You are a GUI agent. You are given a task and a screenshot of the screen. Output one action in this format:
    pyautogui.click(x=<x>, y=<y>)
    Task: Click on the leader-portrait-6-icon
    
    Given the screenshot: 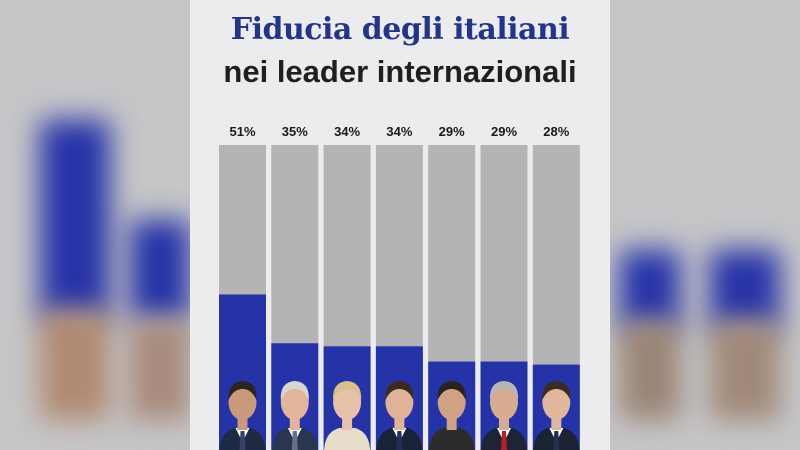 What is the action you would take?
    pyautogui.click(x=504, y=415)
    